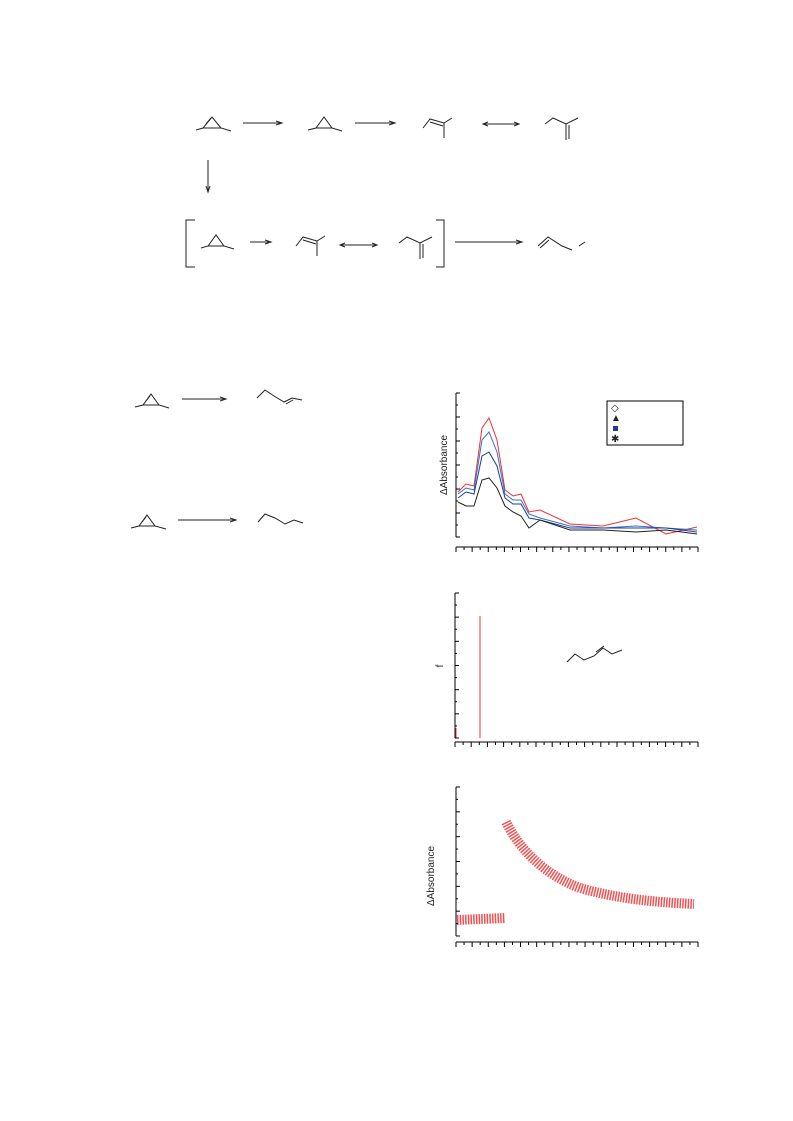 Image resolution: width=793 pixels, height=1121 pixels. What do you see at coordinates (615, 428) in the screenshot?
I see `legend-marker` at bounding box center [615, 428].